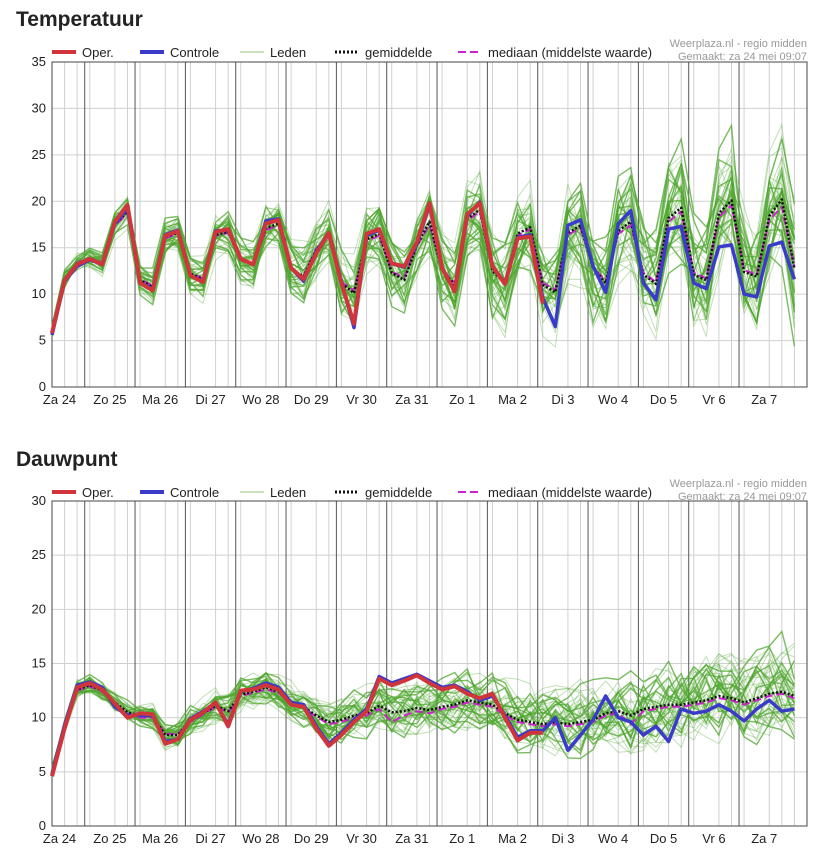  I want to click on gemiddelde-line, so click(422, 728).